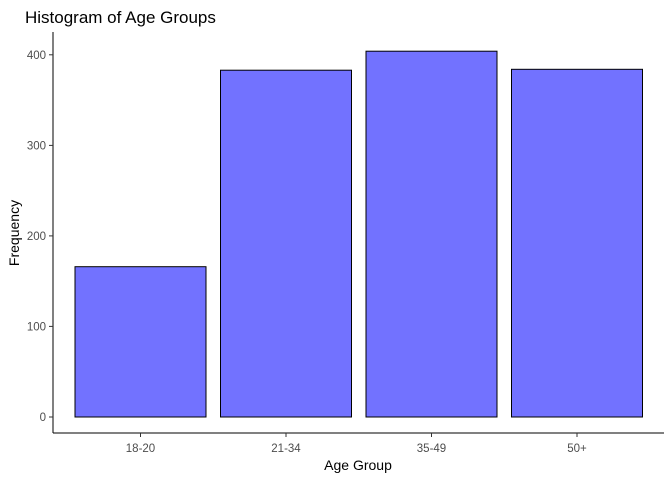 This screenshot has height=480, width=672. What do you see at coordinates (36, 237) in the screenshot?
I see `y-tick-label: 200` at bounding box center [36, 237].